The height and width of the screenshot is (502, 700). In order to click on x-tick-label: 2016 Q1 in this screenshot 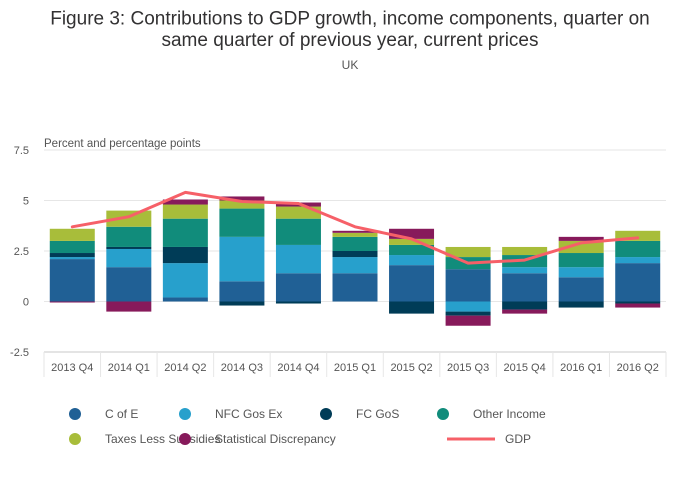, I will do `click(581, 368)`.